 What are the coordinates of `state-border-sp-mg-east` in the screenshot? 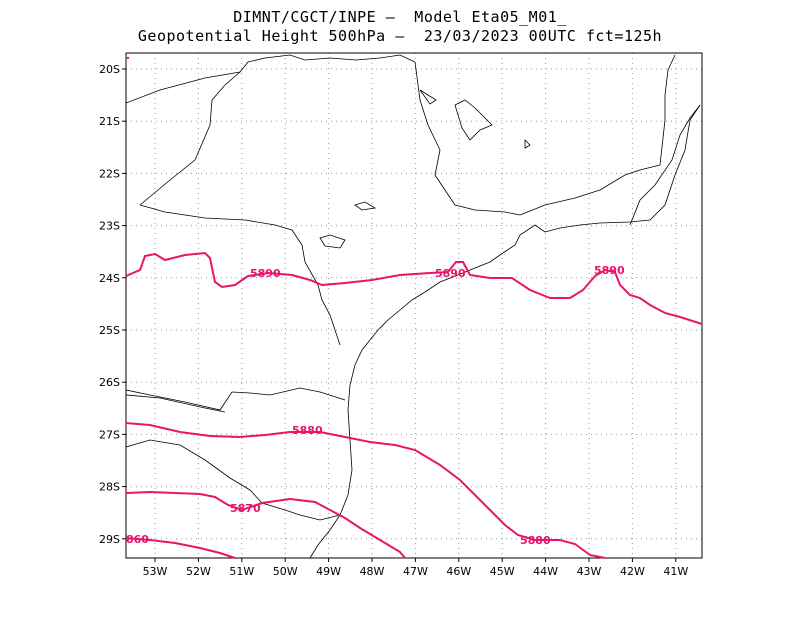 It's located at (467, 138).